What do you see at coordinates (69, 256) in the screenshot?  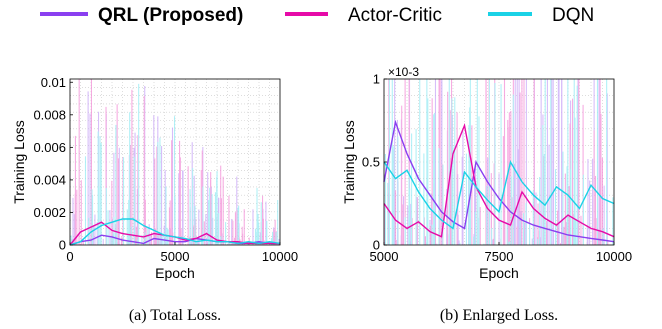 I see `x-tick-label: 0` at bounding box center [69, 256].